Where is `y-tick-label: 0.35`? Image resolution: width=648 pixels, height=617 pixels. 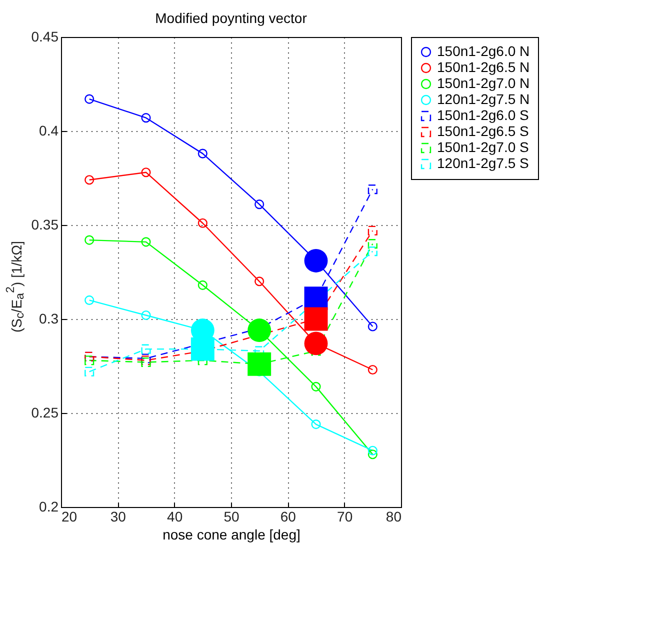 y-tick-label: 0.35 is located at coordinates (46, 224).